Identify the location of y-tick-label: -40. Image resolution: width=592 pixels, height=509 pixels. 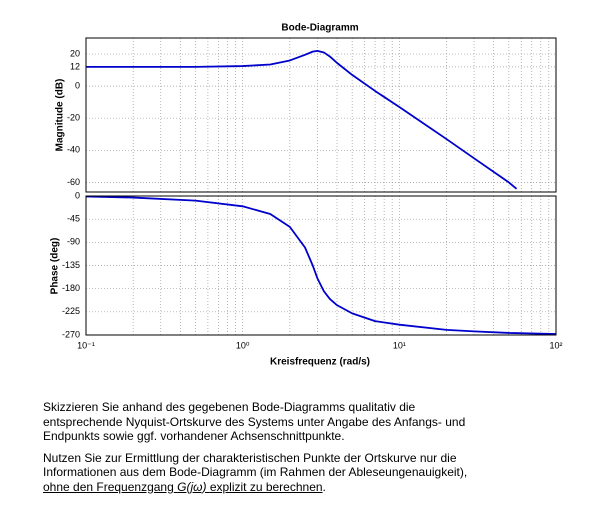
(73, 150).